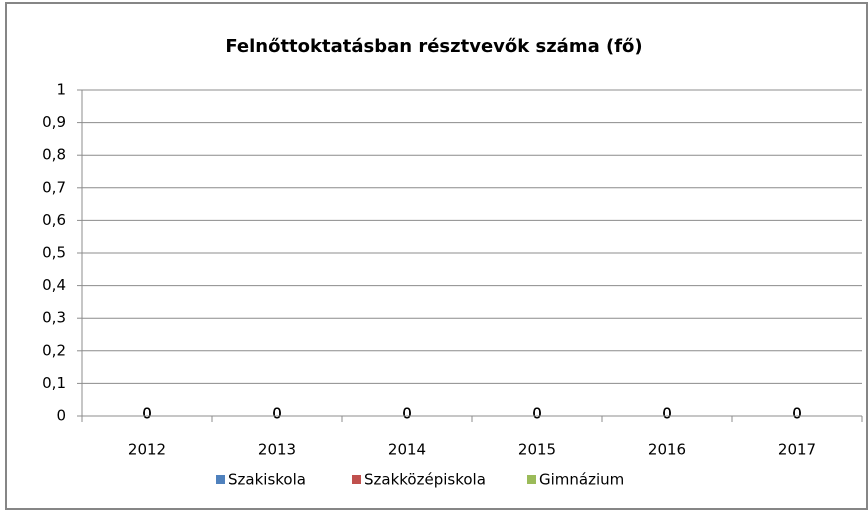  What do you see at coordinates (54, 383) in the screenshot?
I see `y-tick-label: 0,1` at bounding box center [54, 383].